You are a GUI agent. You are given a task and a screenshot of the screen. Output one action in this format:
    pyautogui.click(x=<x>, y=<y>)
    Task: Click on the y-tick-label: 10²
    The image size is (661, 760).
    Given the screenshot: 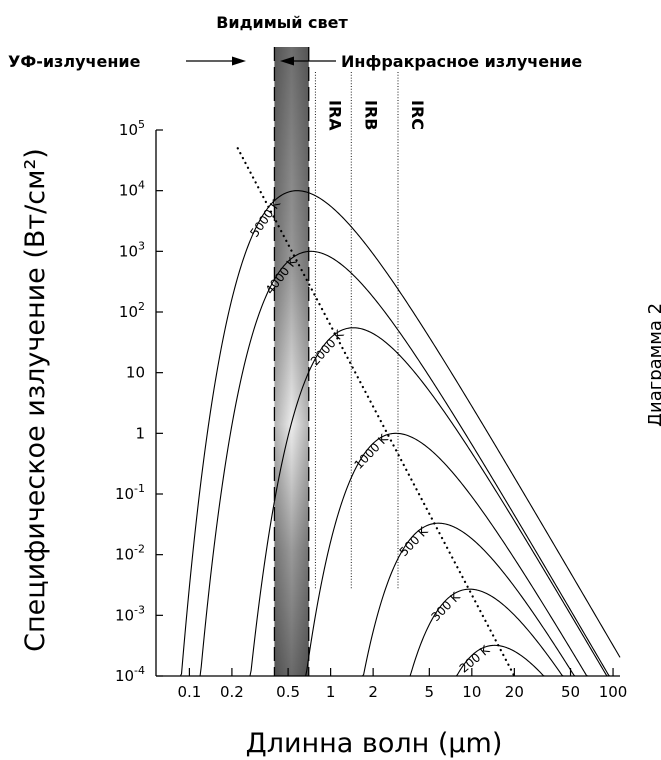 What is the action you would take?
    pyautogui.click(x=132, y=310)
    